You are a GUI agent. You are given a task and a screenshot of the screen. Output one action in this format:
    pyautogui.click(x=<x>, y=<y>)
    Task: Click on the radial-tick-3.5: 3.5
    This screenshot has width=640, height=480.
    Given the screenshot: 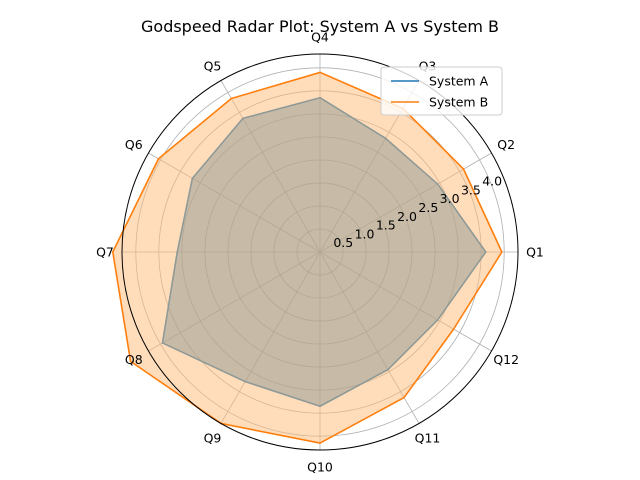 What is the action you would take?
    pyautogui.click(x=471, y=189)
    